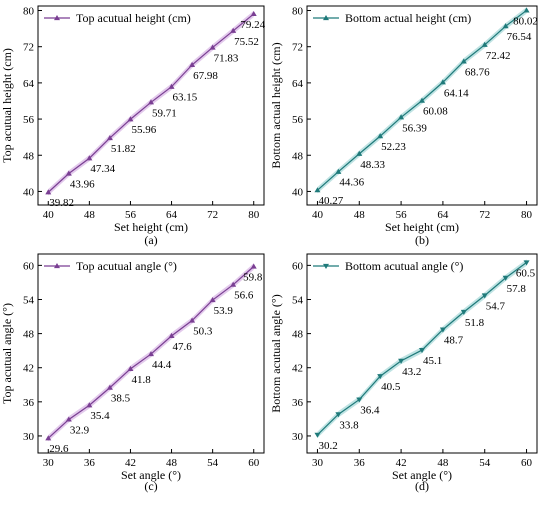 This screenshot has width=550, height=506. Describe the element at coordinates (7, 105) in the screenshot. I see `y-axis-label: Top acutual height (cm)` at that location.